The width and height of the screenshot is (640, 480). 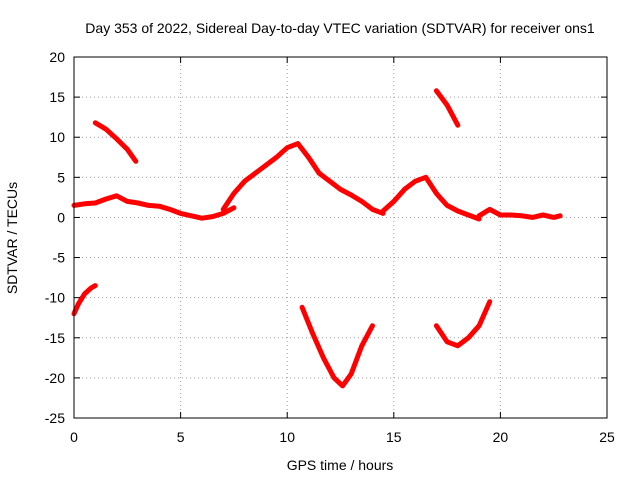 I want to click on y-tick-label: 5, so click(x=61, y=177).